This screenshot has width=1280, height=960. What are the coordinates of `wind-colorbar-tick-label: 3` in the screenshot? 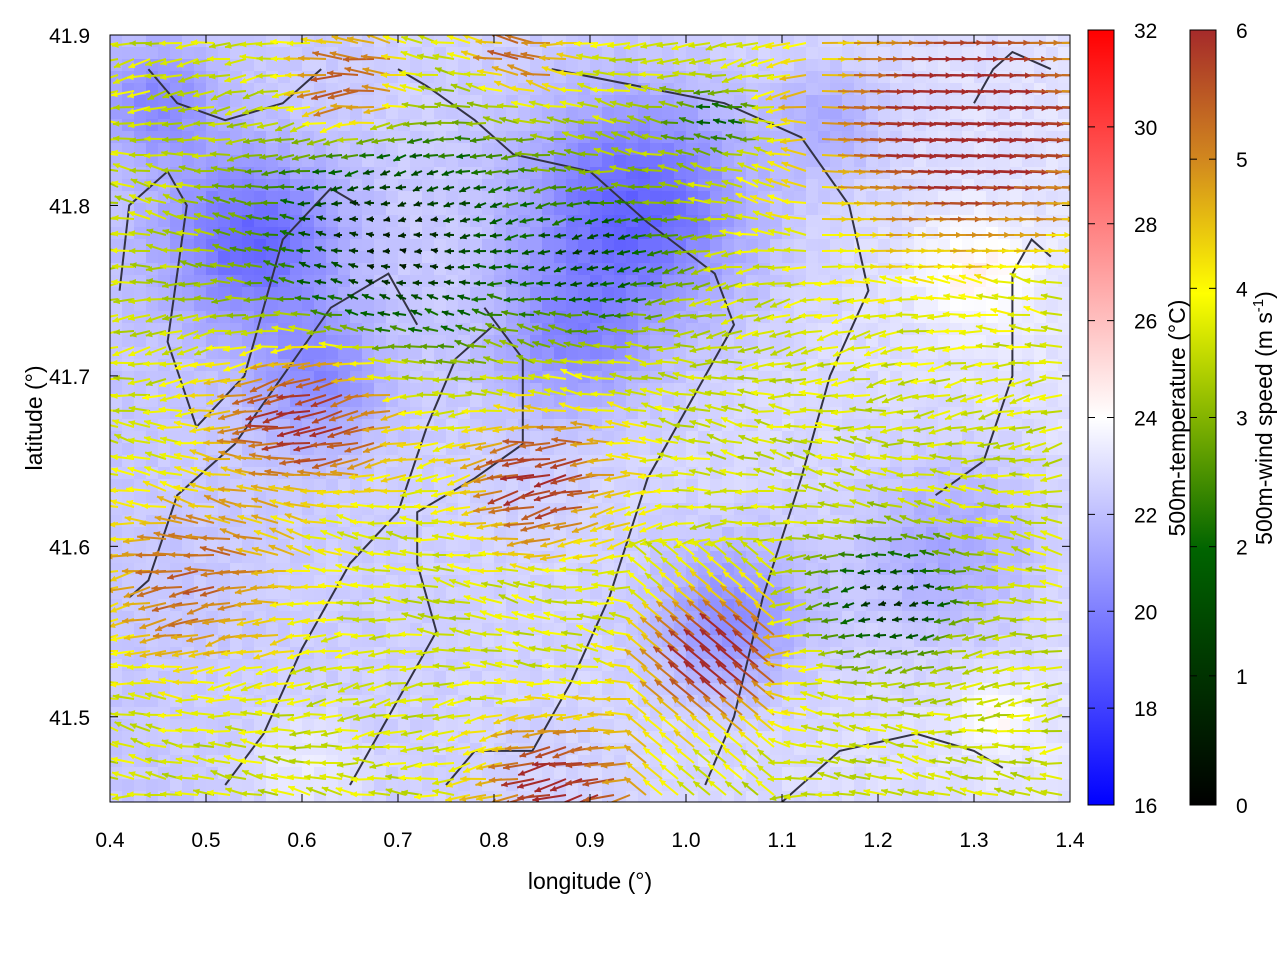 It's located at (1242, 419).